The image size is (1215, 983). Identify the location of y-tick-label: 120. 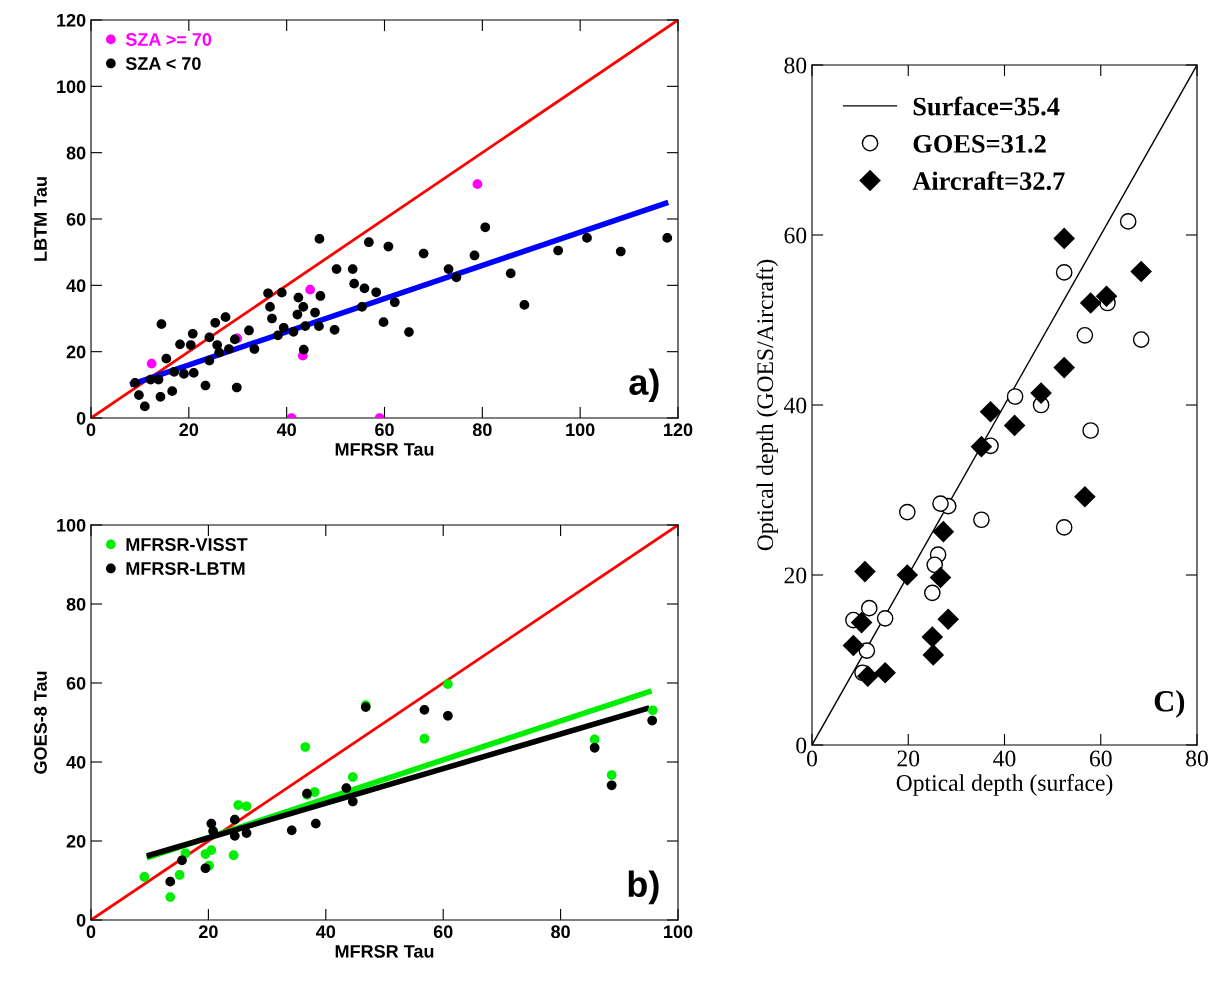
(71, 20).